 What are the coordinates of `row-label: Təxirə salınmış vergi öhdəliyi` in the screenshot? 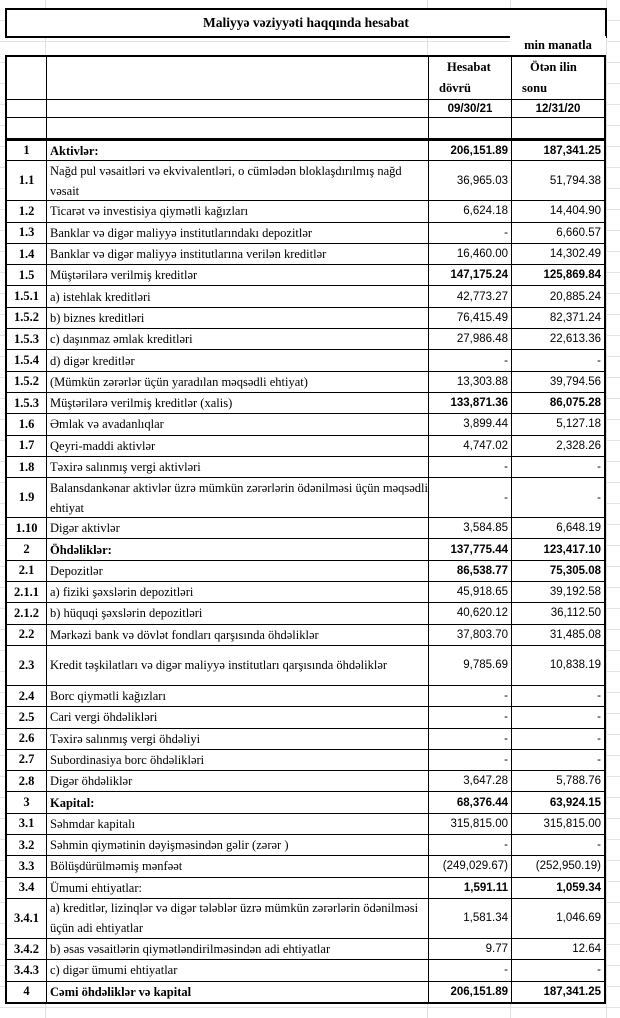 It's located at (238, 738).